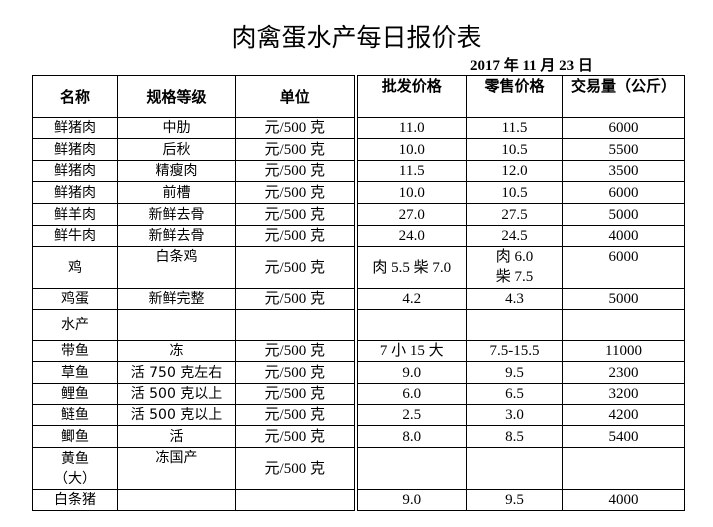  What do you see at coordinates (295, 96) in the screenshot?
I see `header-cell: 单位` at bounding box center [295, 96].